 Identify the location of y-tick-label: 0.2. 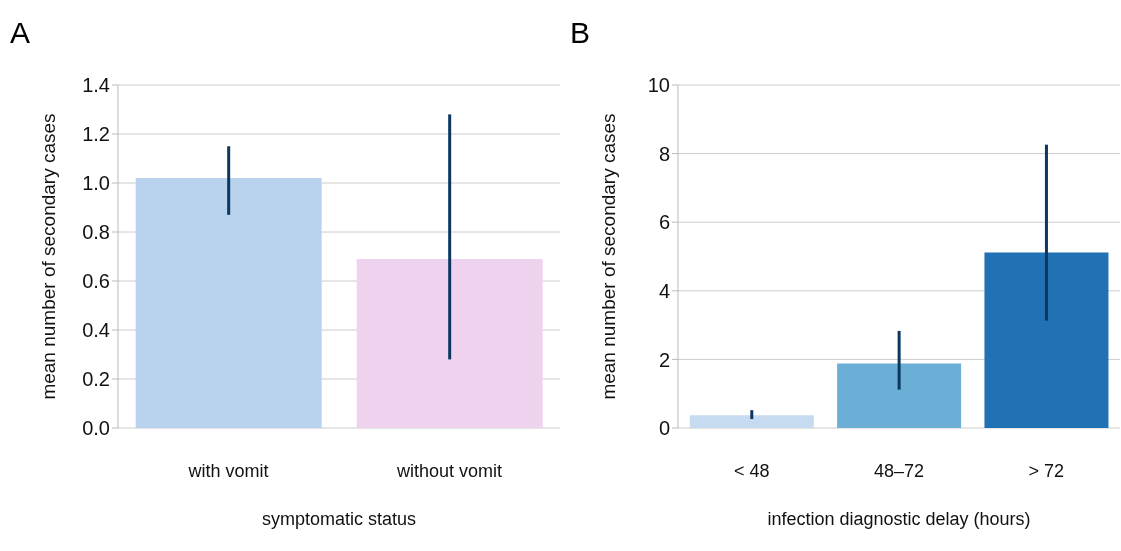
(96, 379).